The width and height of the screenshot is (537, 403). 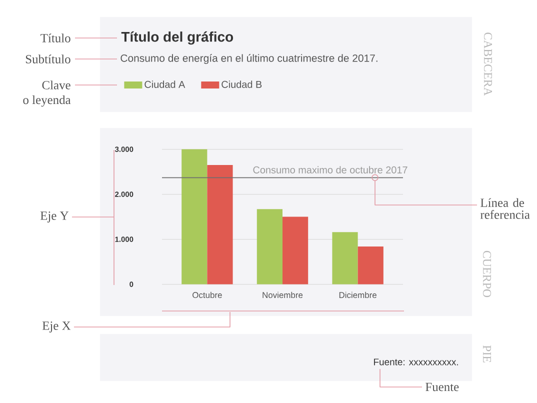 What do you see at coordinates (242, 84) in the screenshot?
I see `legend-label: Ciudad B` at bounding box center [242, 84].